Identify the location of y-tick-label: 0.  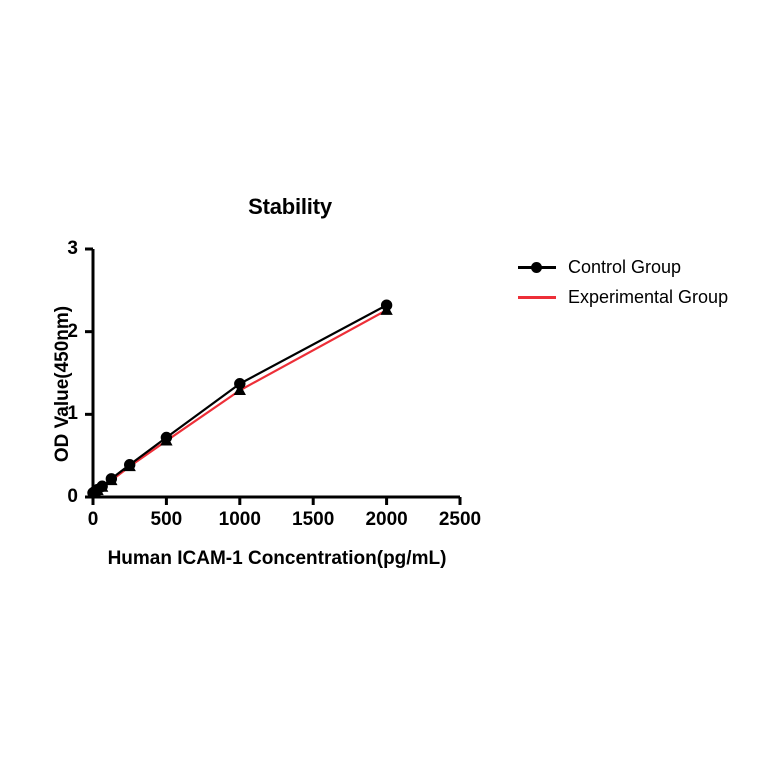
(72, 496).